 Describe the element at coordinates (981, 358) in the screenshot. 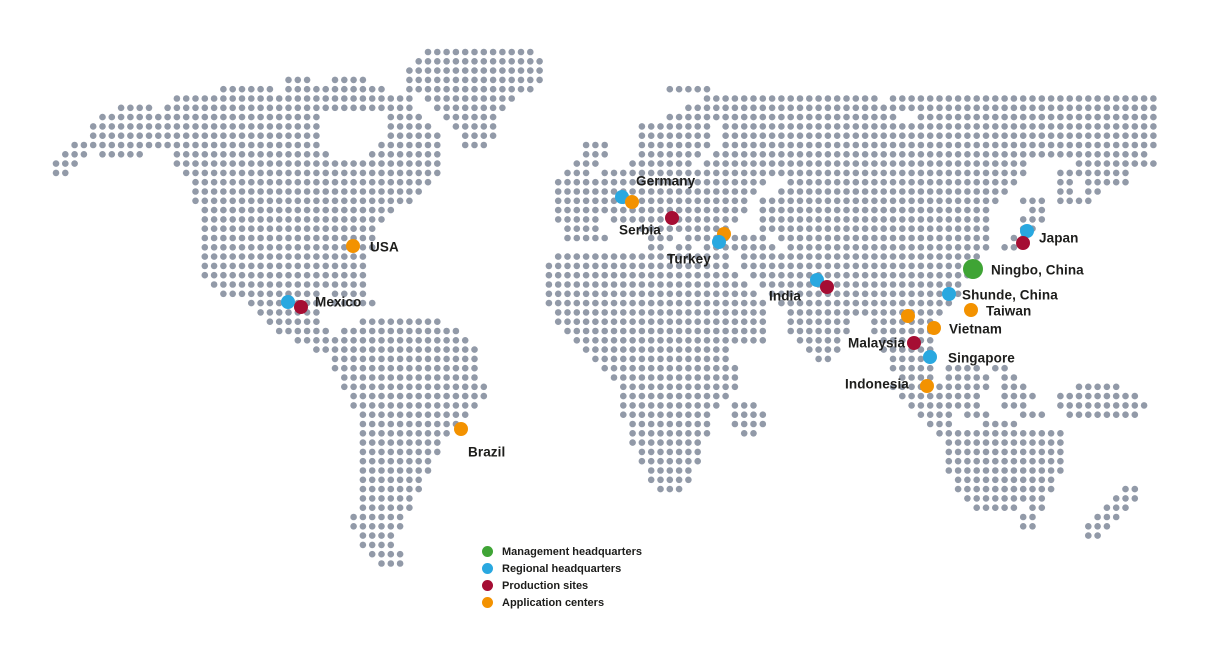

I see `marker-label-singapore: Singapore` at that location.